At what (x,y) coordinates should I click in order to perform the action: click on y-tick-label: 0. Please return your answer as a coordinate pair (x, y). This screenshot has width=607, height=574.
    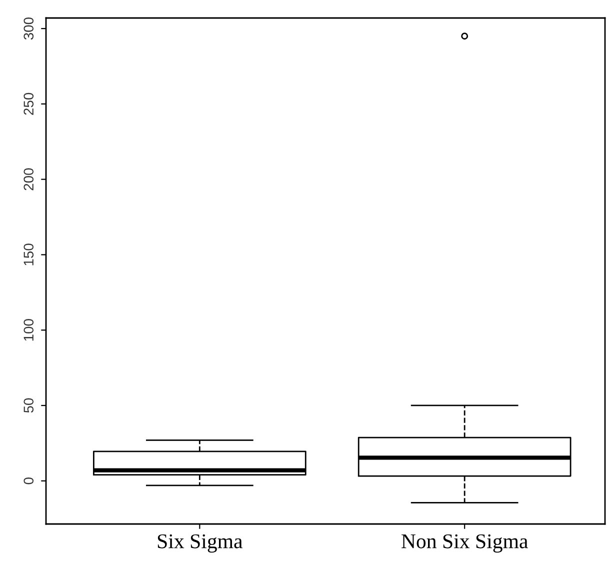
    Looking at the image, I should click on (29, 481).